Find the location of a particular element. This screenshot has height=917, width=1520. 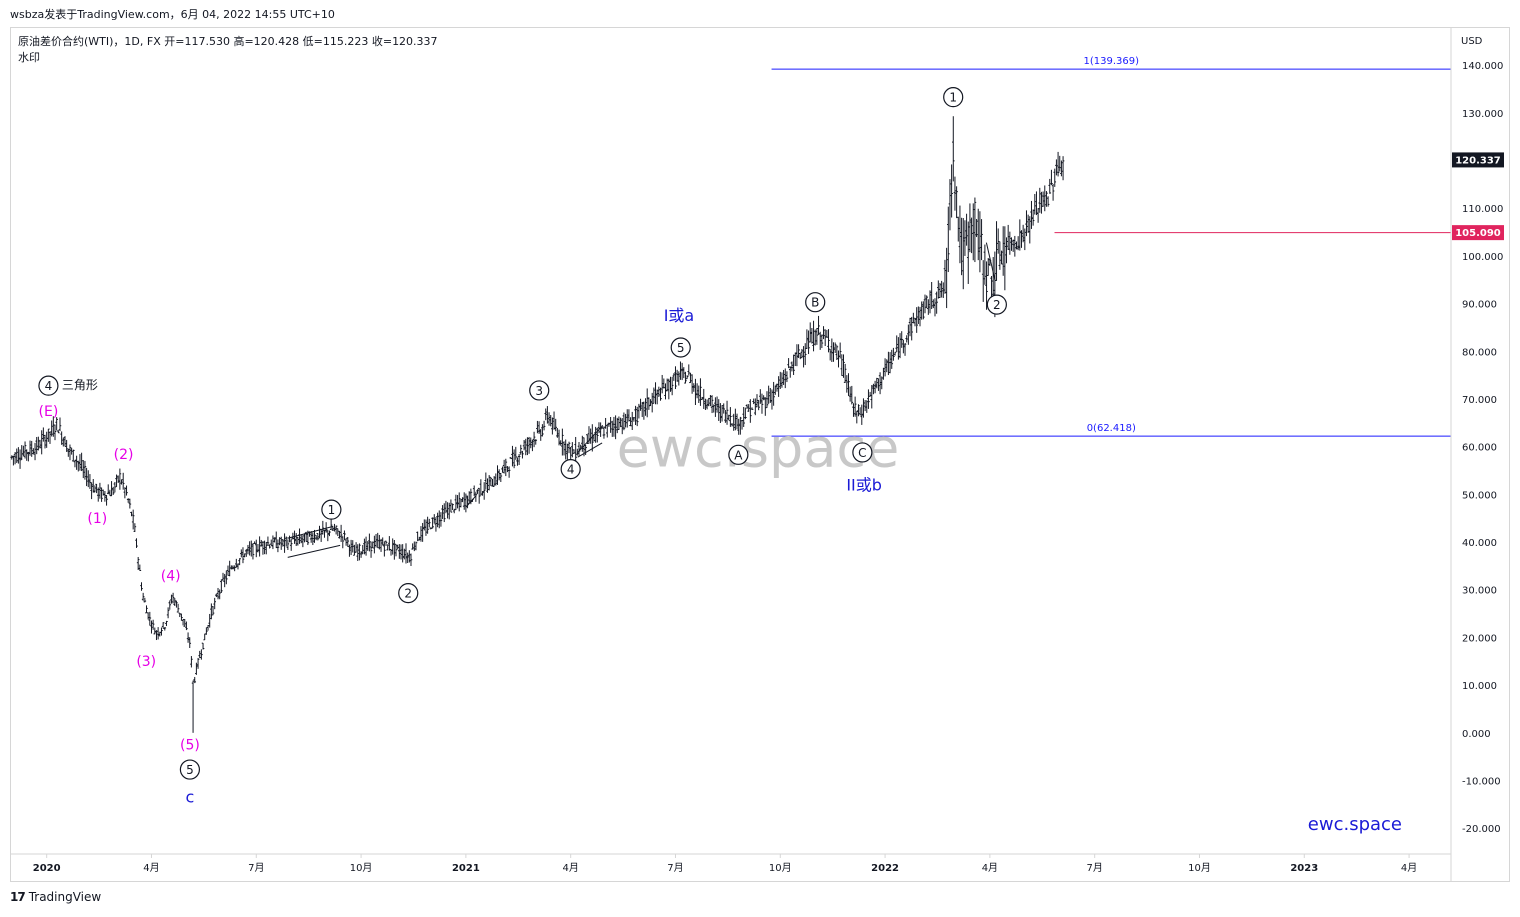

y-tick-label: 140.000 is located at coordinates (1482, 66).